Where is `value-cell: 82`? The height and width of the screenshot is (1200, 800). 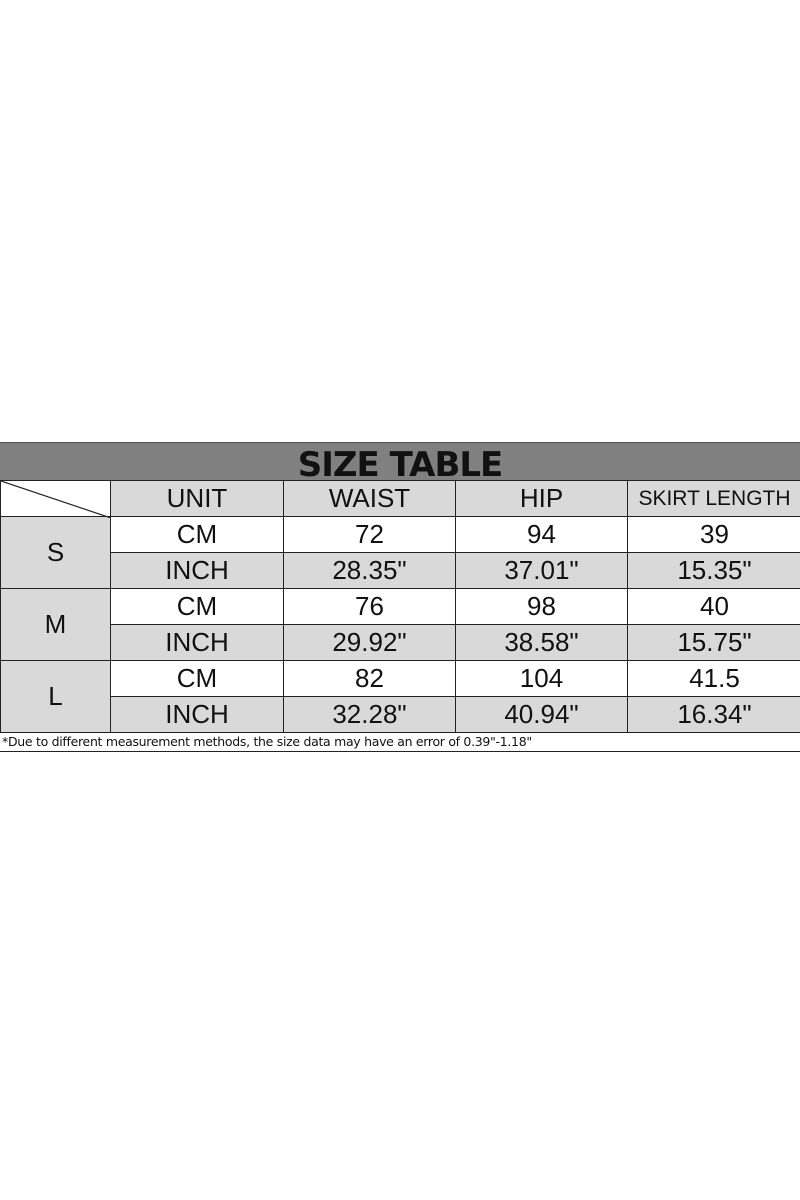
value-cell: 82 is located at coordinates (369, 678).